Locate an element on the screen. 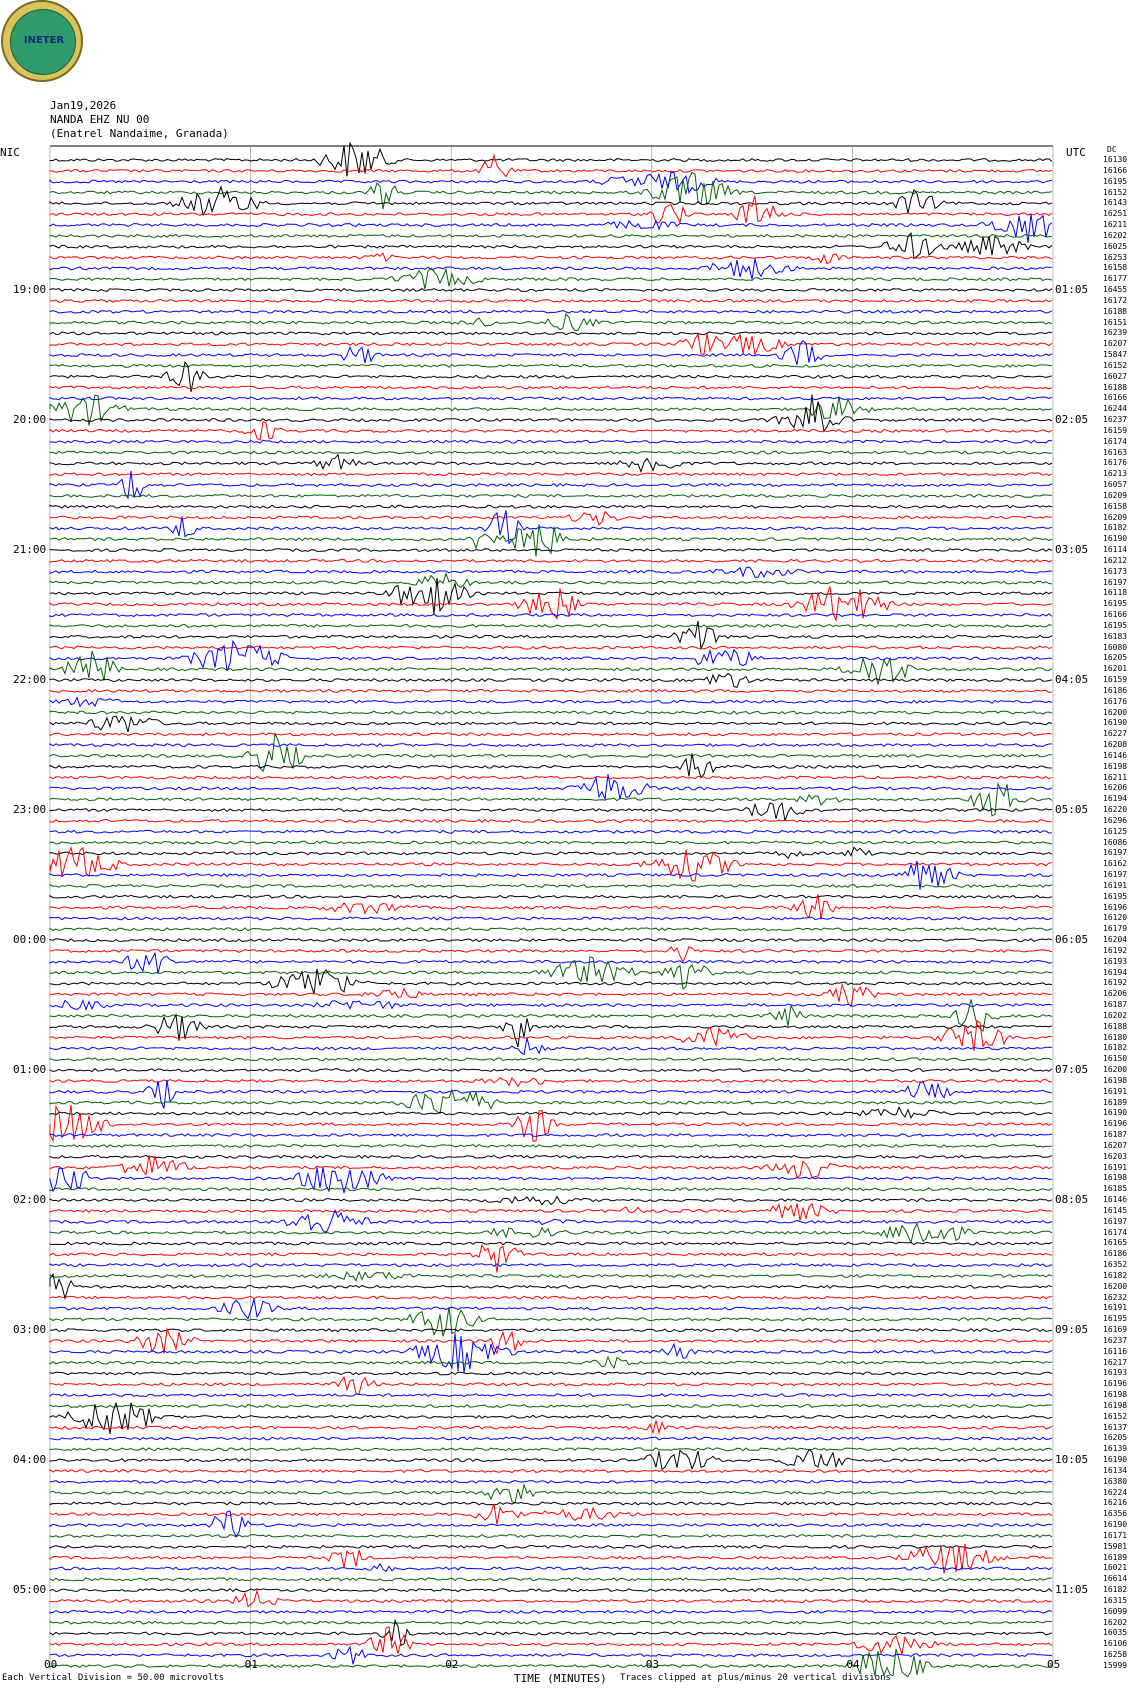 The image size is (1130, 1689). dc-value: 16352 is located at coordinates (1115, 1265).